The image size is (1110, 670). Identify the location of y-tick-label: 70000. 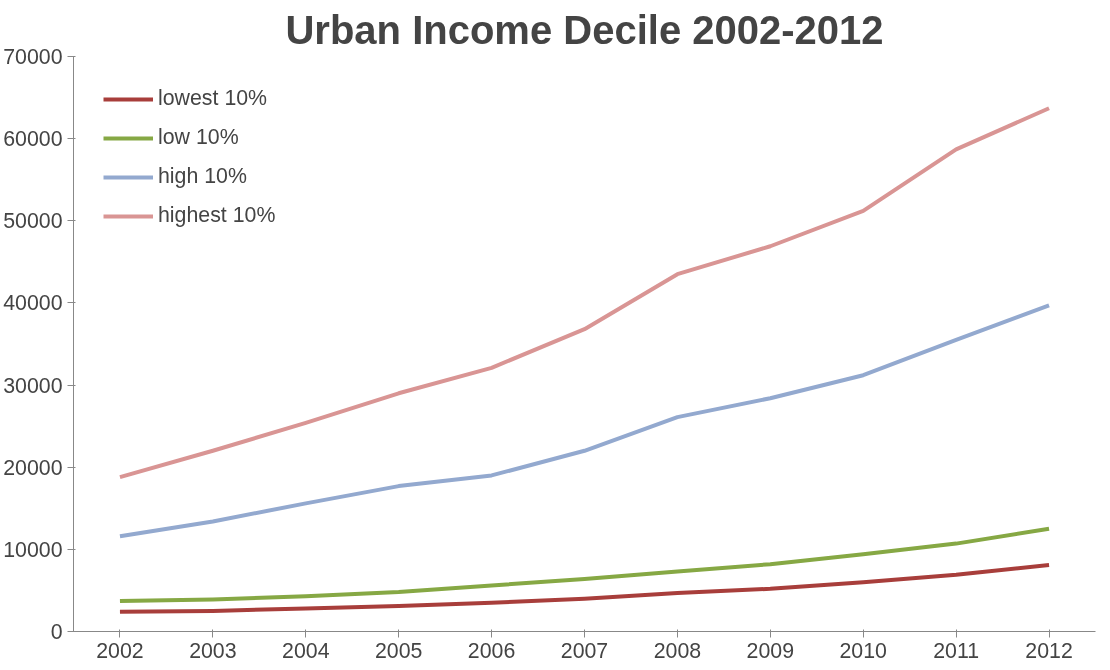
(33, 57).